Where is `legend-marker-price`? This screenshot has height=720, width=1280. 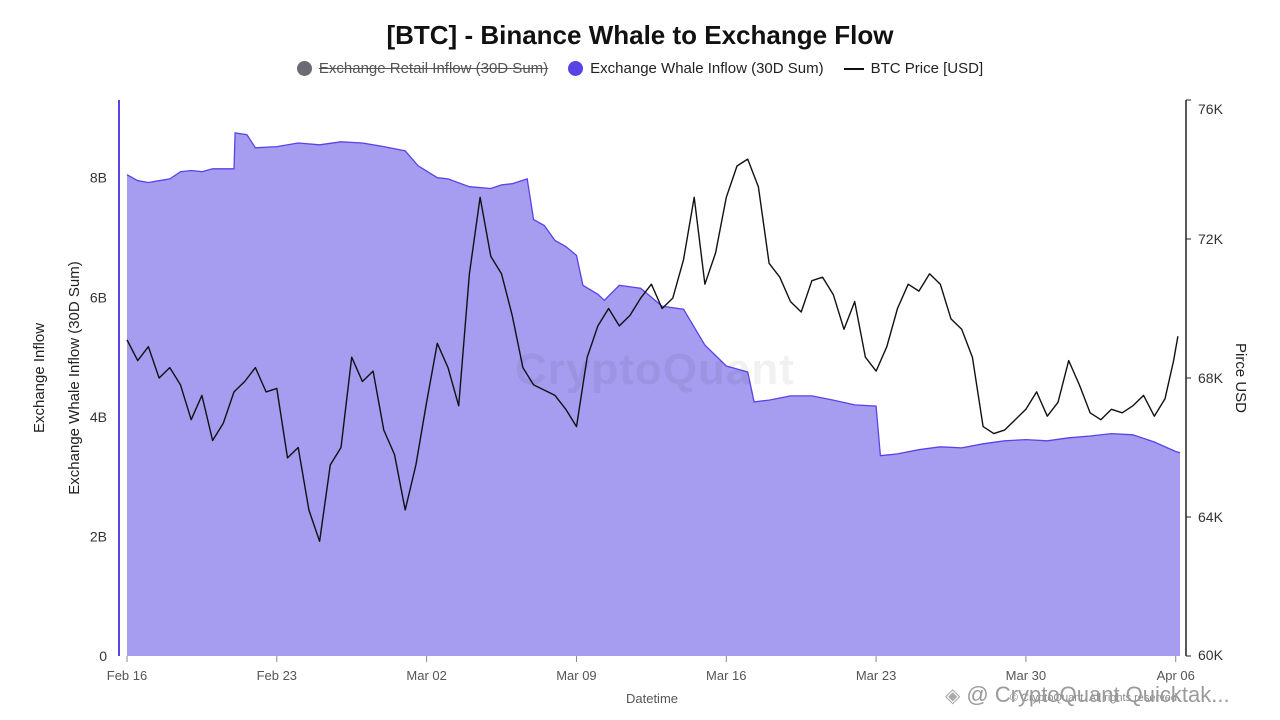
legend-marker-price is located at coordinates (853, 68).